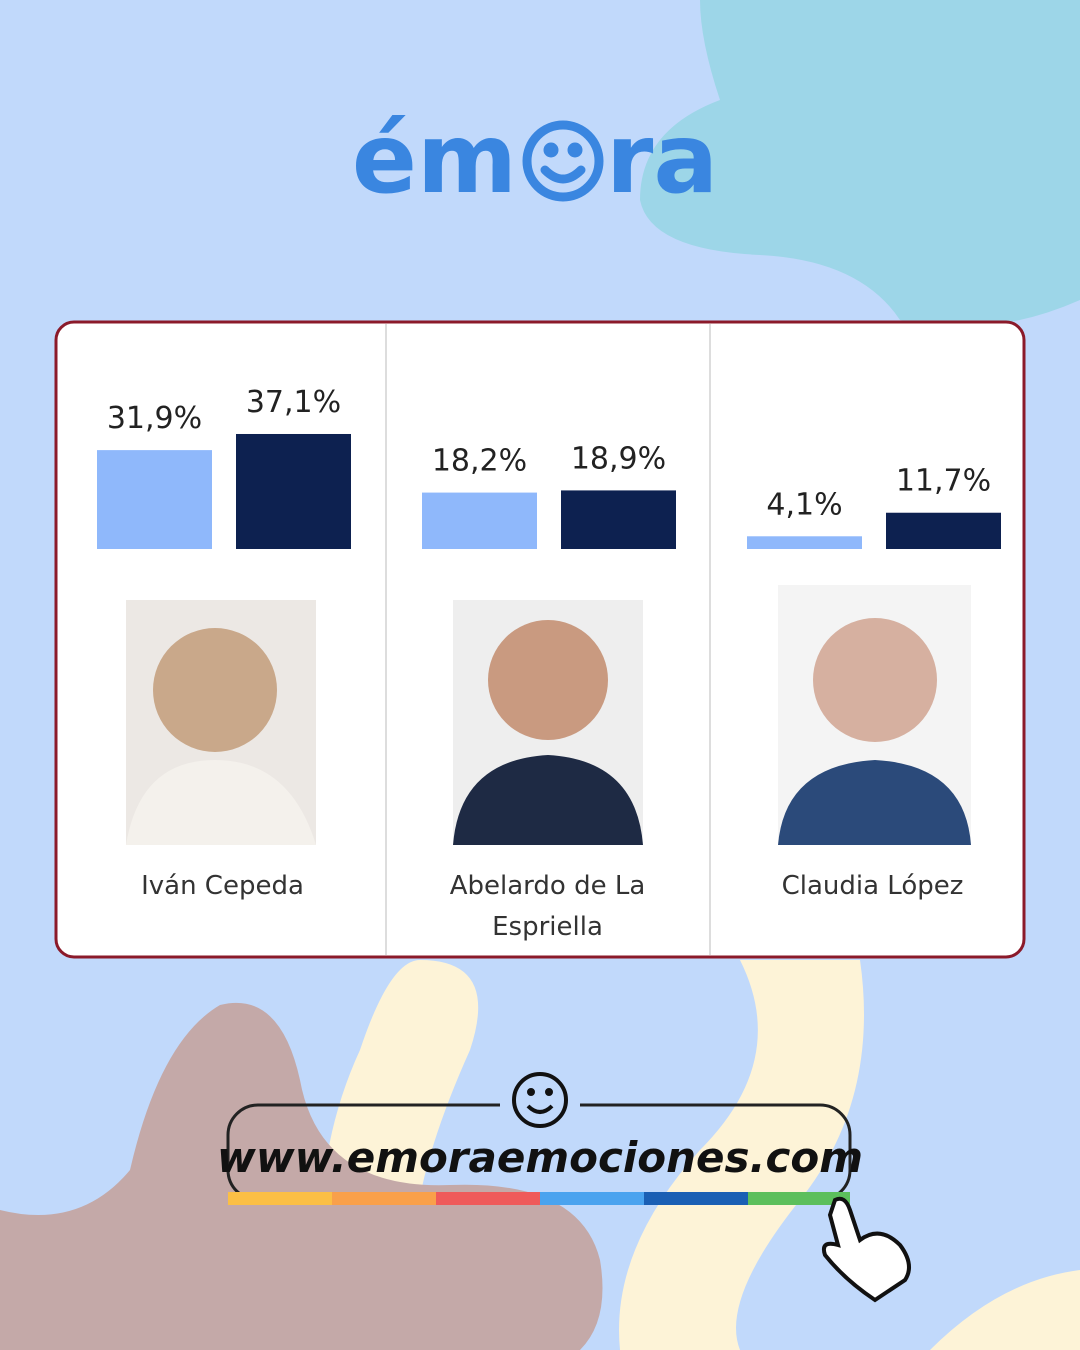 Image resolution: width=1080 pixels, height=1350 pixels. Describe the element at coordinates (154, 418) in the screenshot. I see `value-label: 31,9%` at that location.